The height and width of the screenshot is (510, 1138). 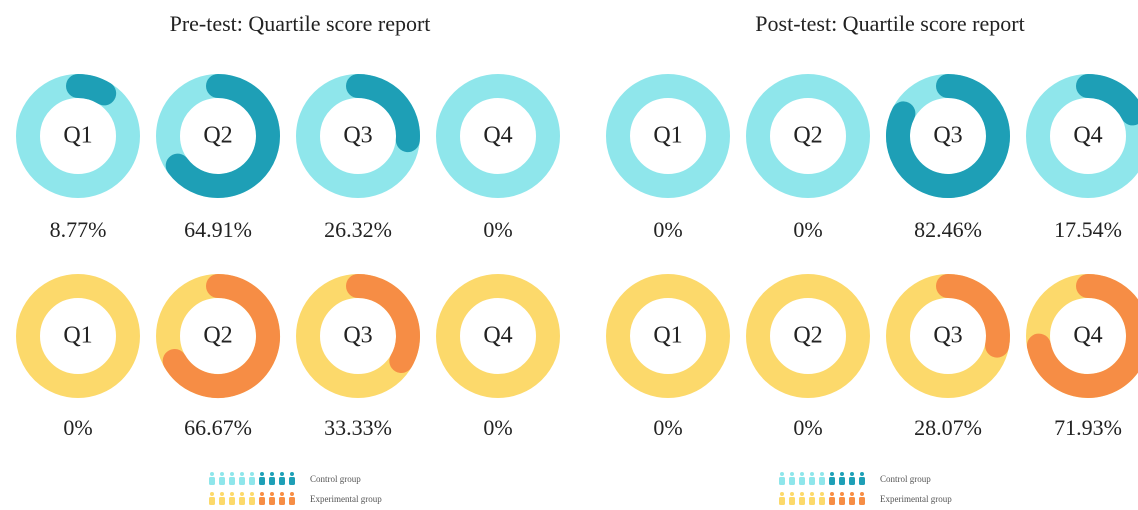 What do you see at coordinates (948, 427) in the screenshot?
I see `value-label: 28.07%` at bounding box center [948, 427].